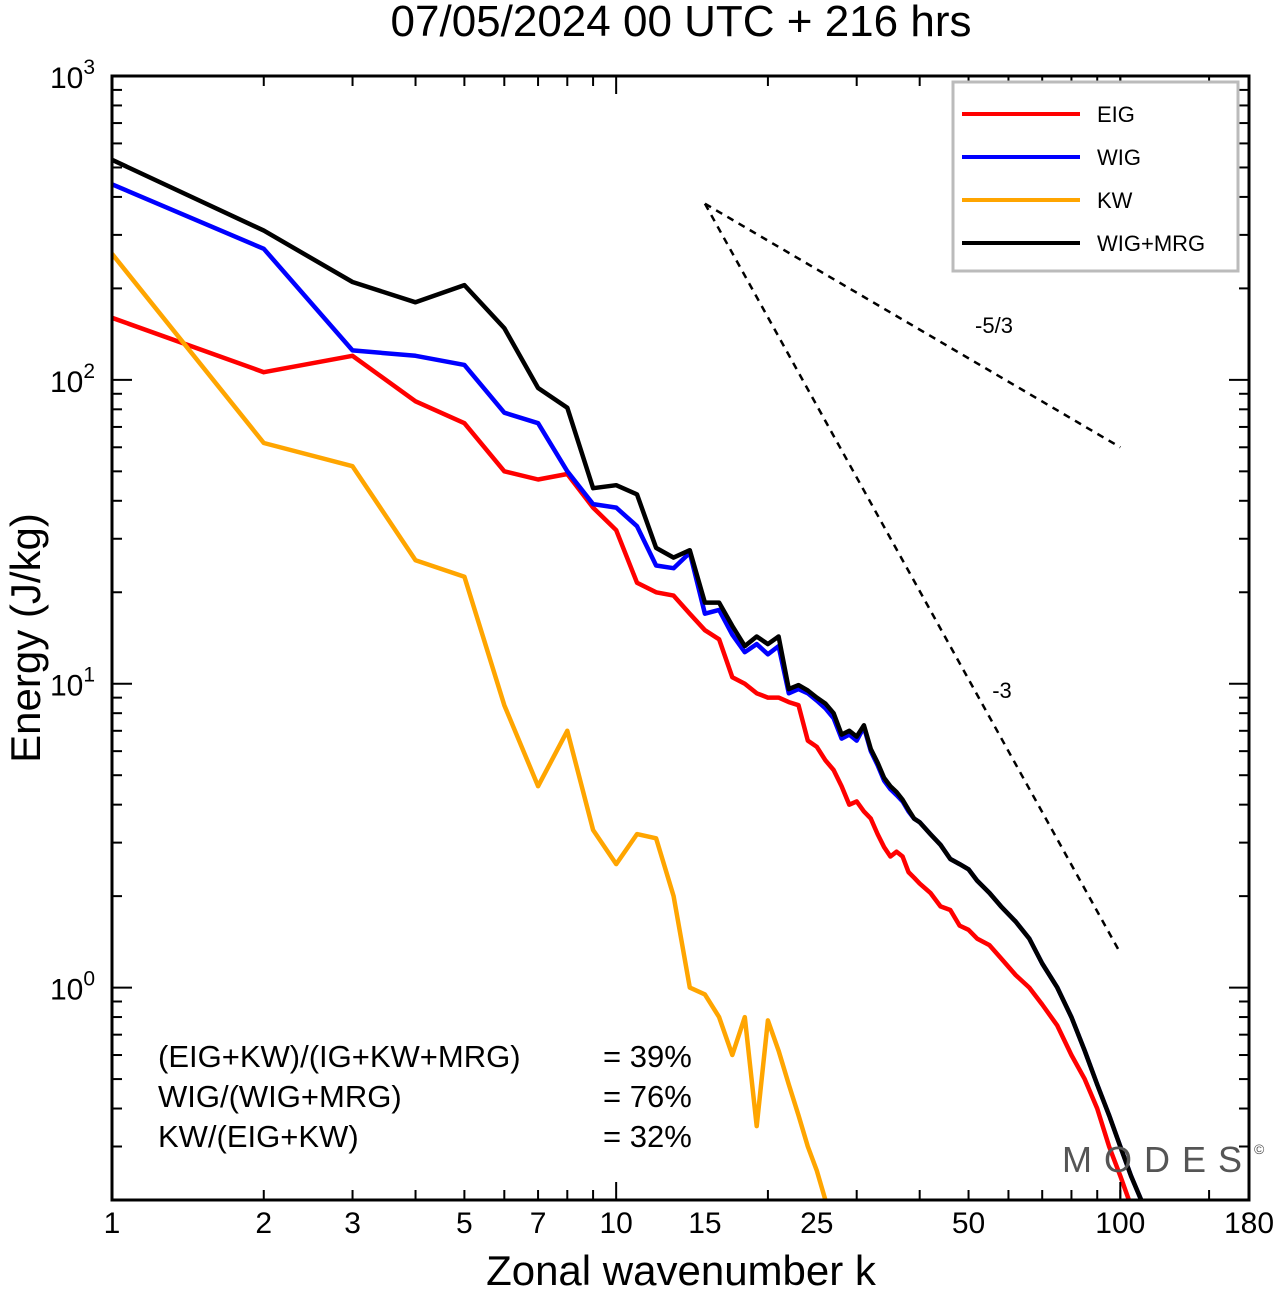  I want to click on x-tick-labels: 1 2 3 5 7 10 15 25 50 100 180, so click(689, 1223).